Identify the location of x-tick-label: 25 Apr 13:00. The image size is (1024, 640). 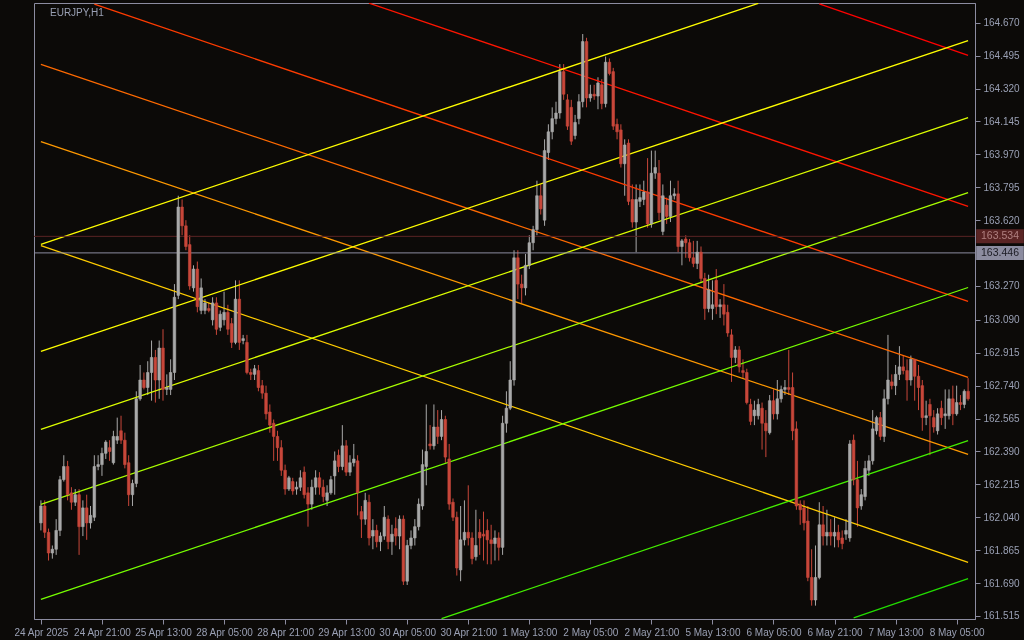
(164, 632).